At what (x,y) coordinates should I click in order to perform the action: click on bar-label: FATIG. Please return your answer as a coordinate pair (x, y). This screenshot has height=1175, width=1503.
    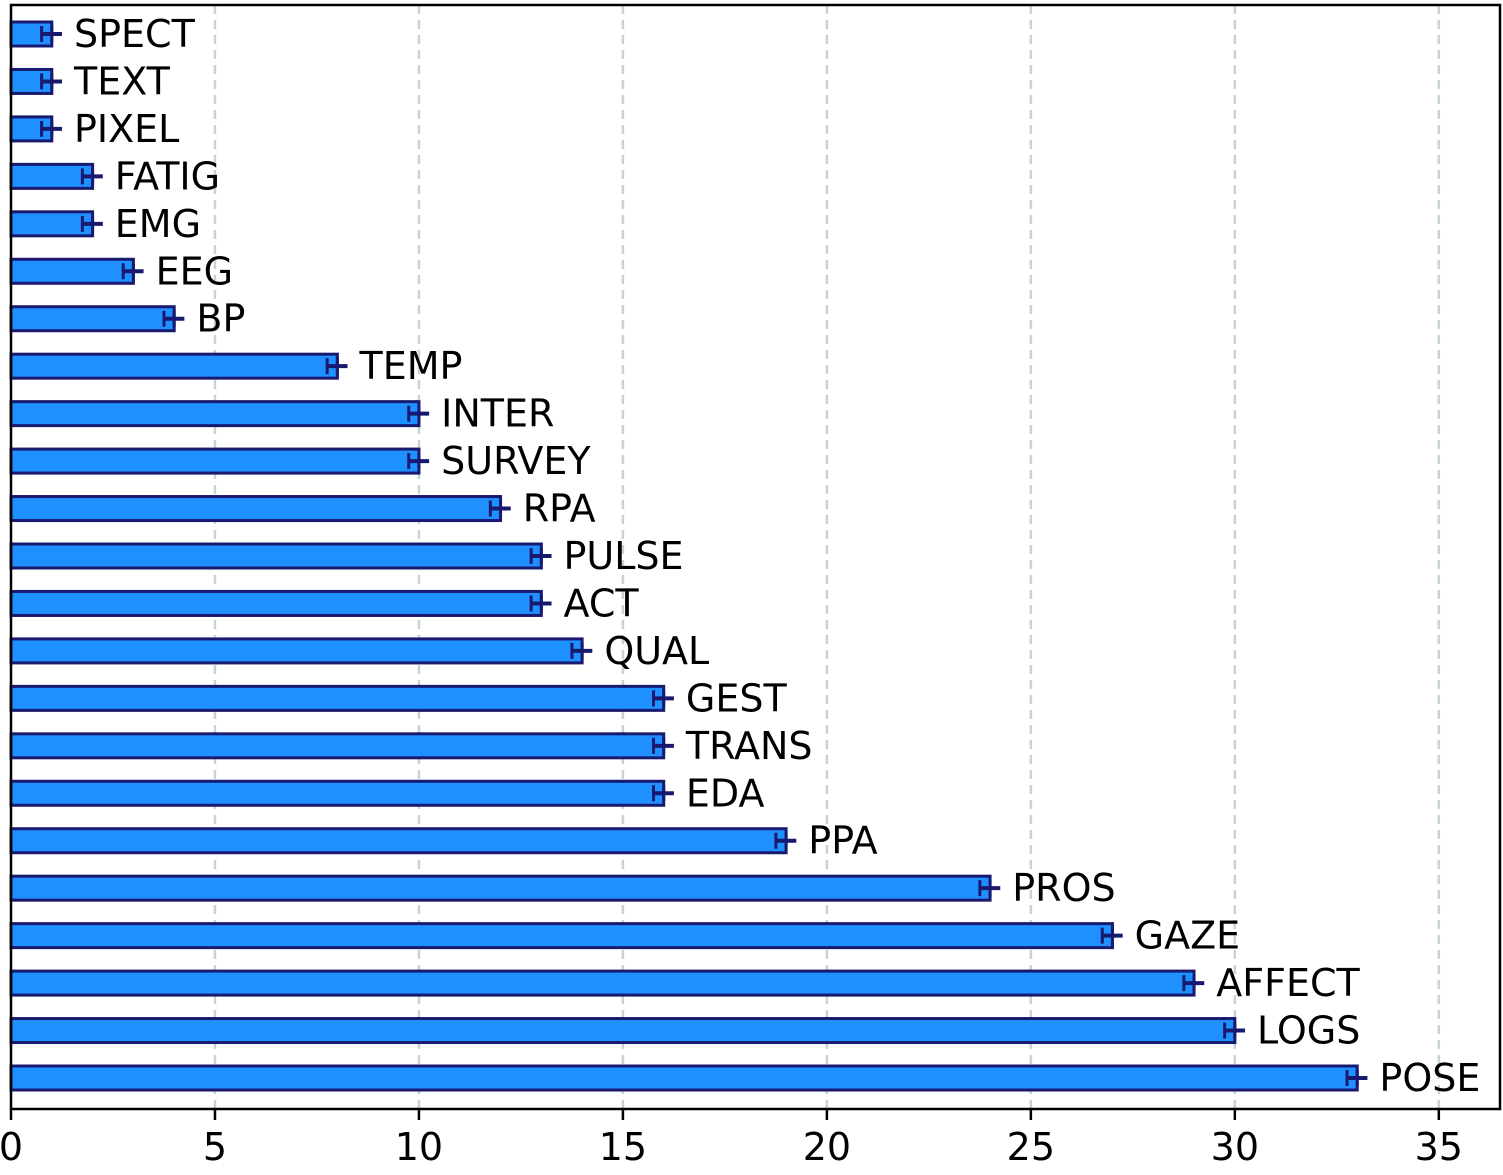
    Looking at the image, I should click on (167, 176).